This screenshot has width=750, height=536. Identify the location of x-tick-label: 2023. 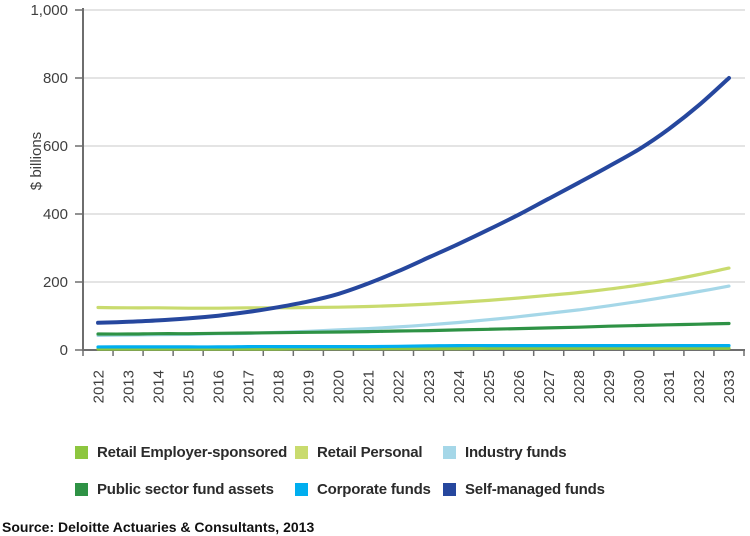
(429, 386).